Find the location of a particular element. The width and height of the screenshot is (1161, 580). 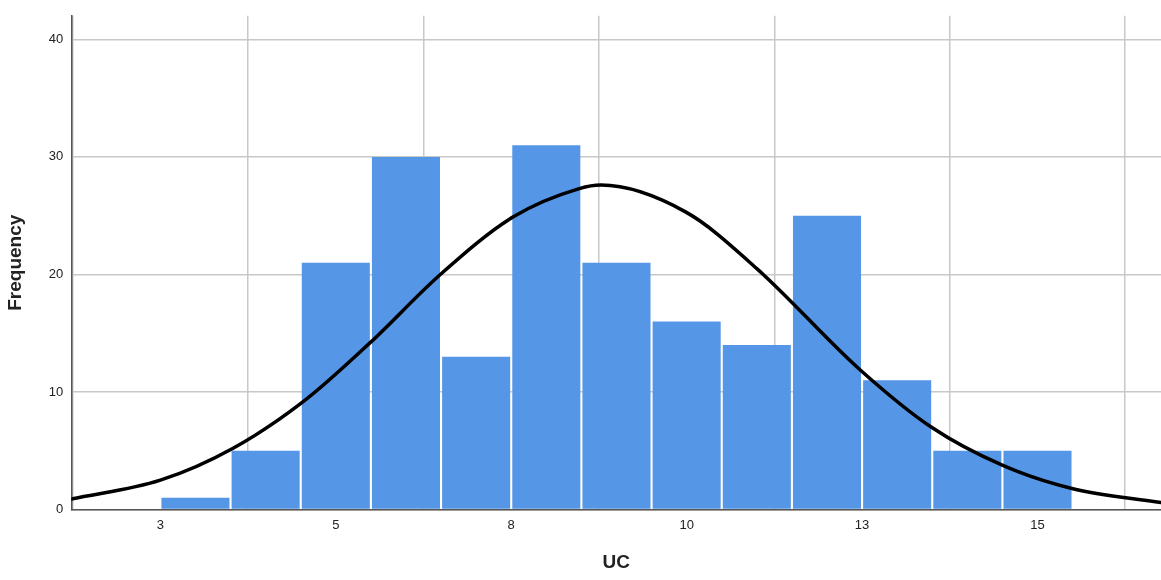

y-tick-label: 0 is located at coordinates (60, 509).